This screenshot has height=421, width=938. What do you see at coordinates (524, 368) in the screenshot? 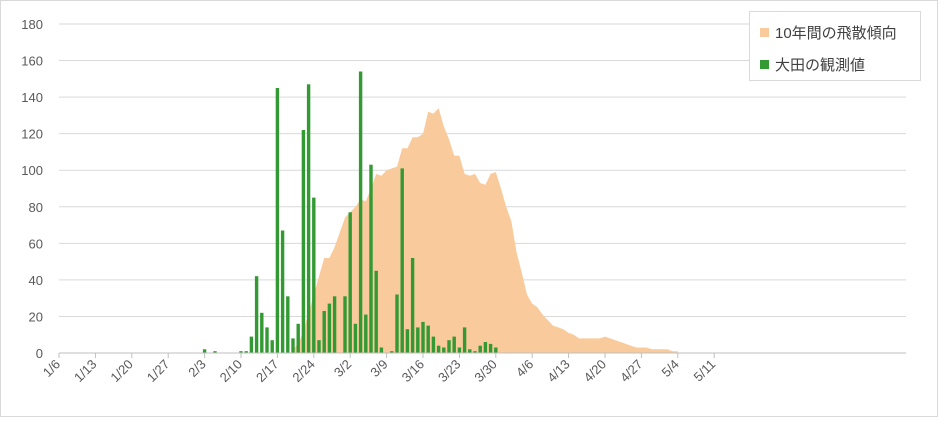
I see `x-tick-label: 4/6` at bounding box center [524, 368].